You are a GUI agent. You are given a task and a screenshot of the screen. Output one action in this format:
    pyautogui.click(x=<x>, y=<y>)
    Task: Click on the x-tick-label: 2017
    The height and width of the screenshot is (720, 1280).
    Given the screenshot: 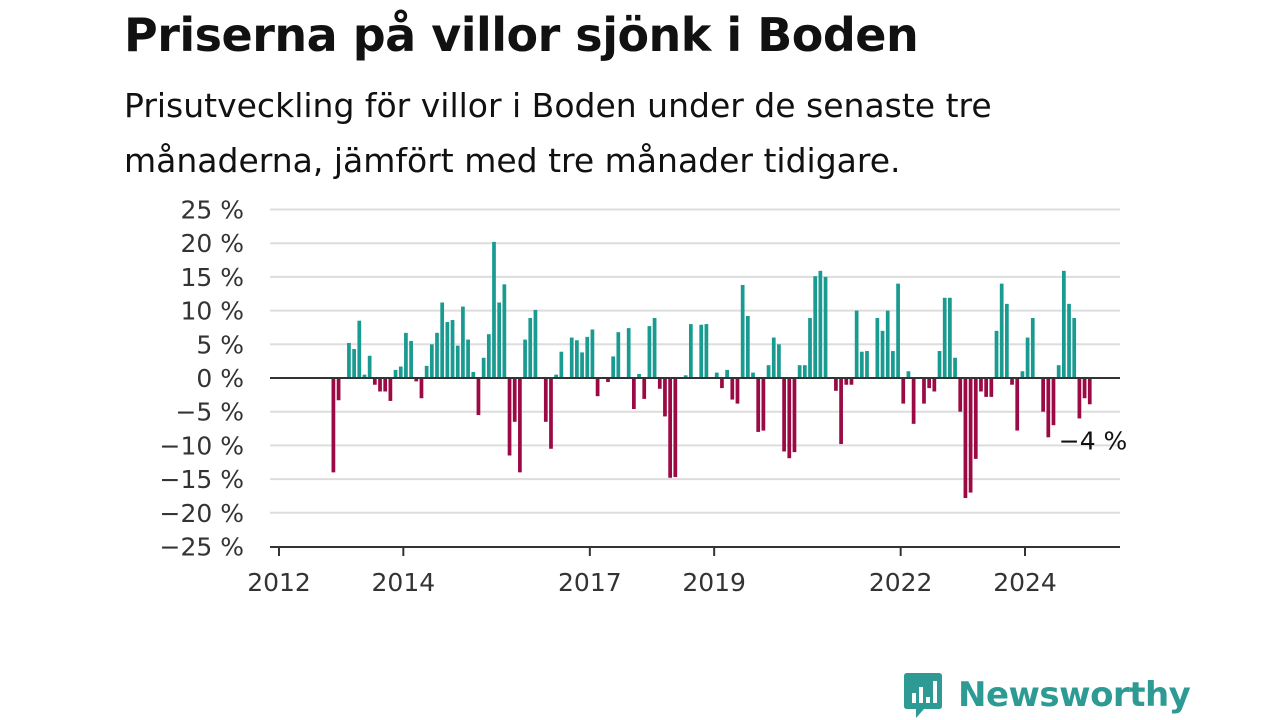 What is the action you would take?
    pyautogui.click(x=590, y=582)
    